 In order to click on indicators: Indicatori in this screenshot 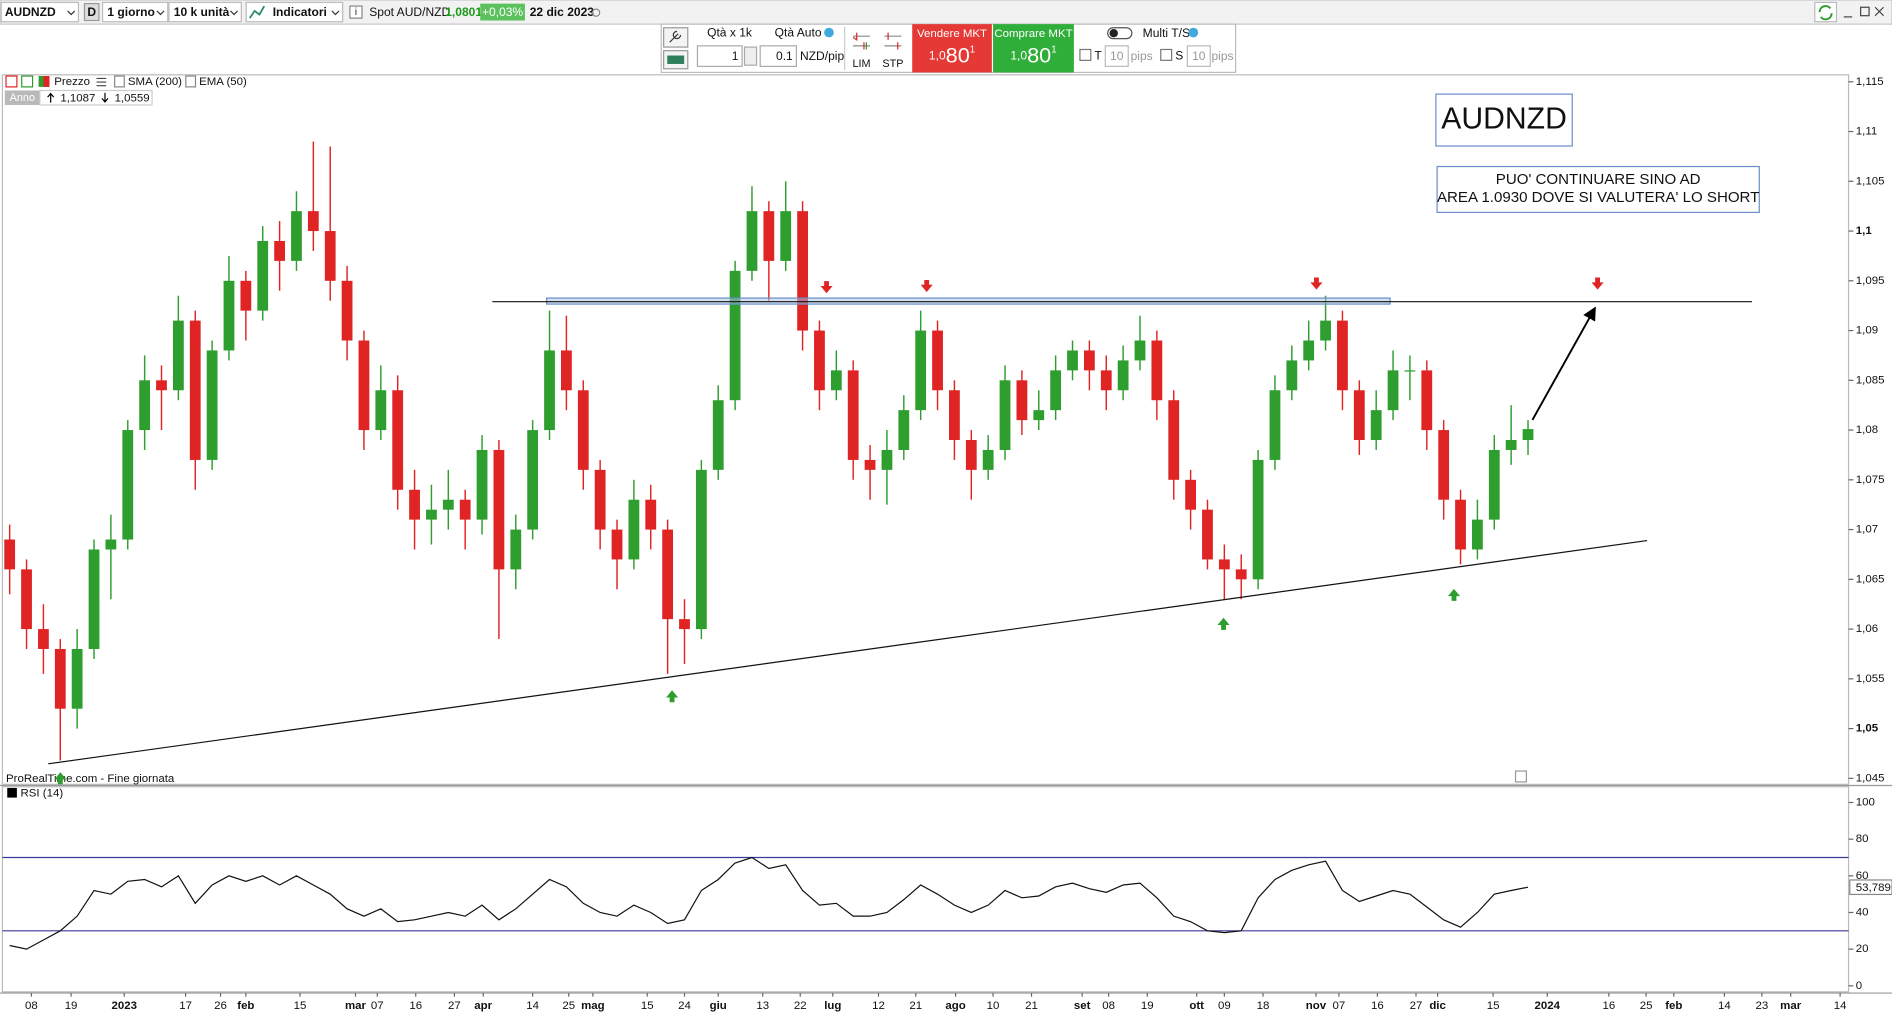, I will do `click(300, 12)`.